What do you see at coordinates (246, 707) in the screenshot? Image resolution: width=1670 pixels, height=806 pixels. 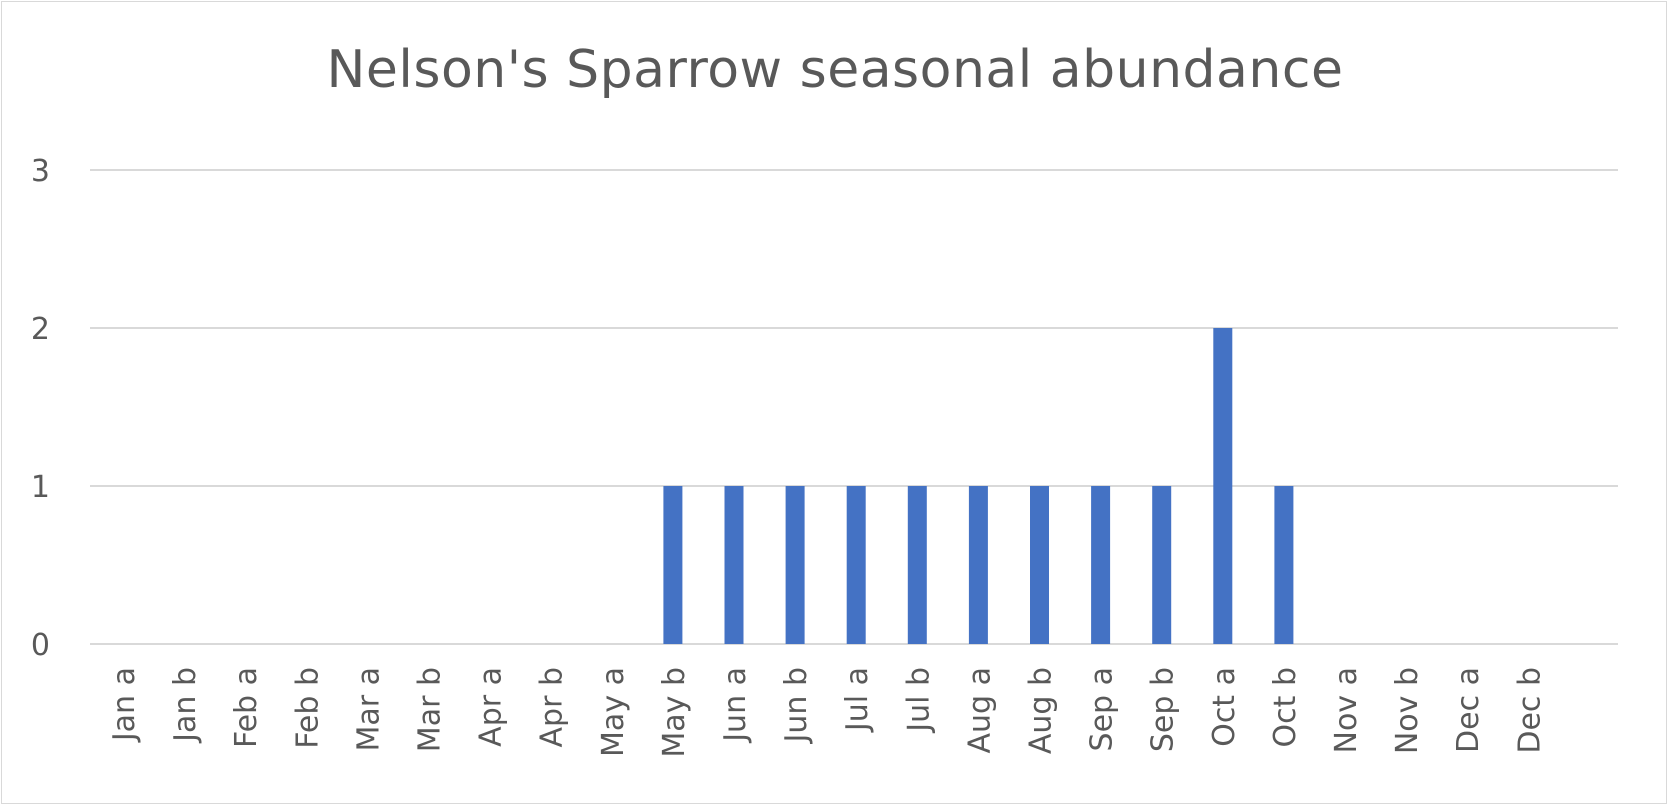 I see `x-tick-label: Feb a` at bounding box center [246, 707].